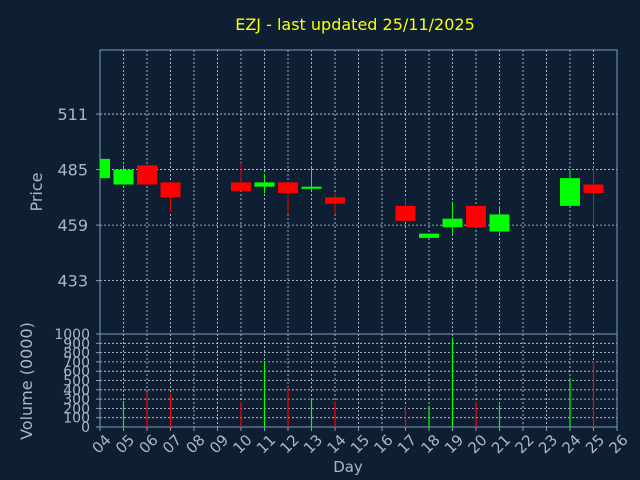 The height and width of the screenshot is (480, 640). Describe the element at coordinates (384, 444) in the screenshot. I see `day-tick-label: 16` at that location.